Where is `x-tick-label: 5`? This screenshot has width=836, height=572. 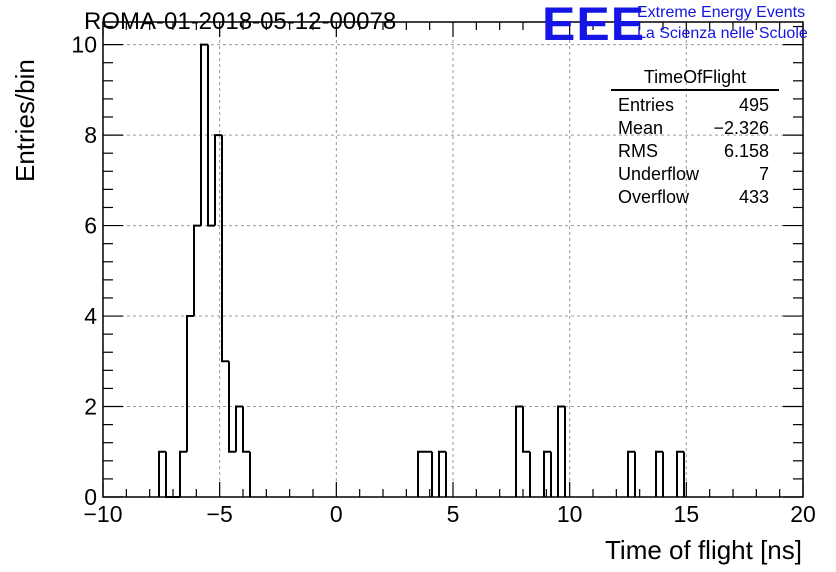 x-tick-label: 5 is located at coordinates (453, 514).